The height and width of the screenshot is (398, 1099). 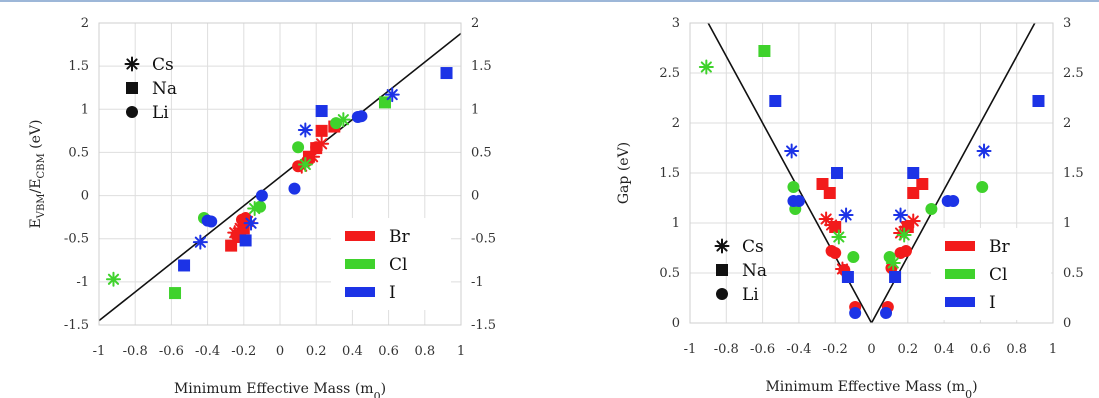 What do you see at coordinates (360, 292) in the screenshot?
I see `legend-i-swatch` at bounding box center [360, 292].